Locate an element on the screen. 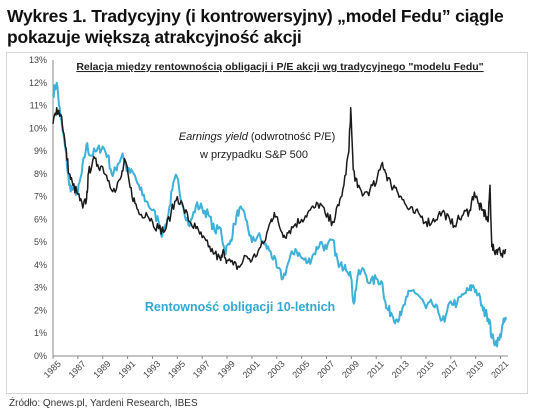 The image size is (536, 413). source-note: Źródło: Qnews.pl, Yardeni Research, IBES is located at coordinates (103, 403).